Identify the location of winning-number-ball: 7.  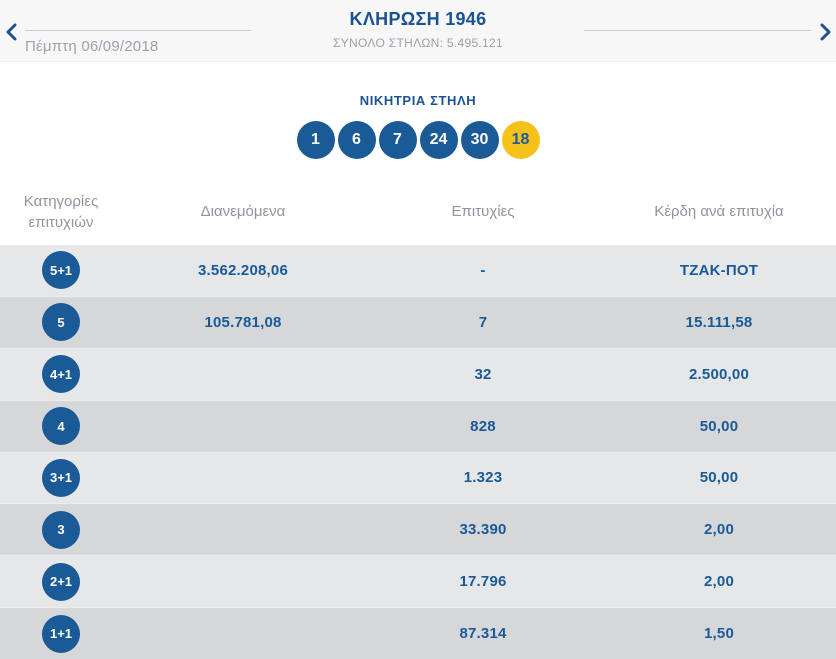
(397, 140).